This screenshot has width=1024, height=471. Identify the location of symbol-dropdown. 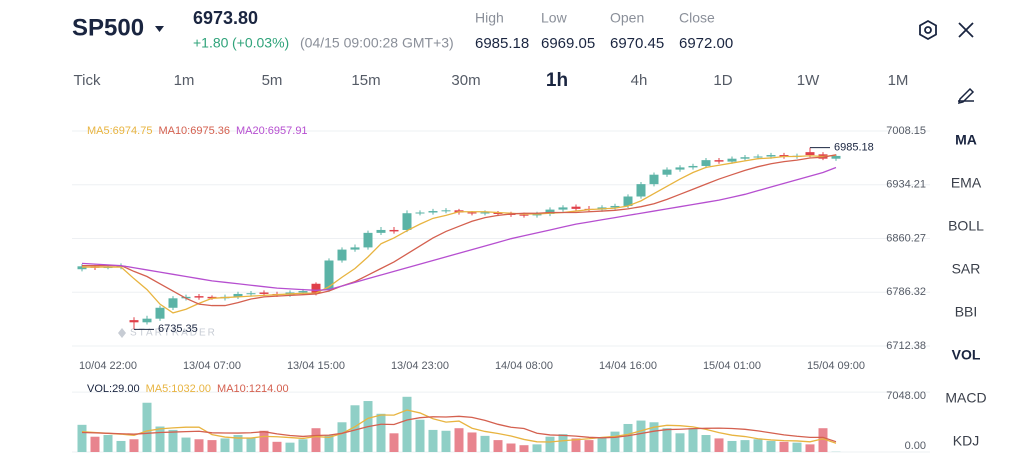
(159, 29).